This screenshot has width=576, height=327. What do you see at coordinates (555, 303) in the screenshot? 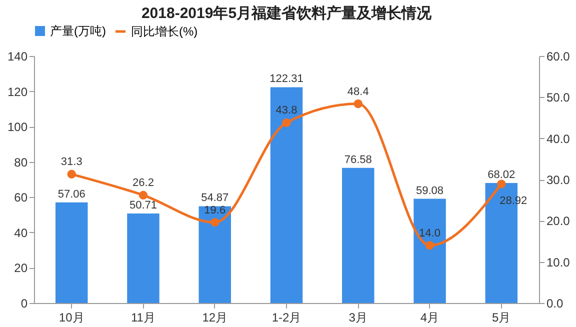
I see `y2-tick-label: 0.0` at bounding box center [555, 303].